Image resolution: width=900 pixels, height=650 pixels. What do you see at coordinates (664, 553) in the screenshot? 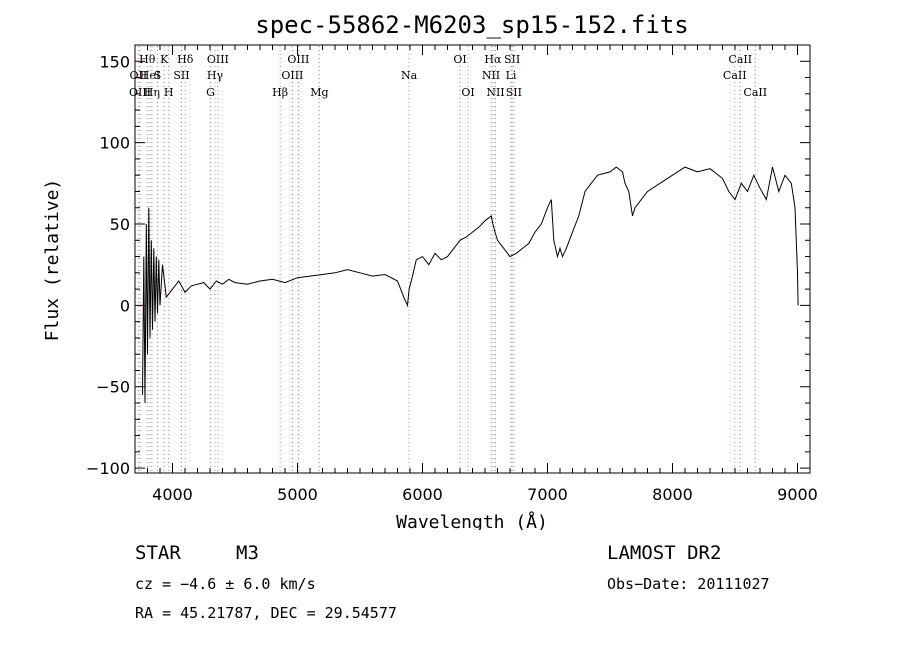
I see `survey-name: LAMOST DR2` at bounding box center [664, 553].